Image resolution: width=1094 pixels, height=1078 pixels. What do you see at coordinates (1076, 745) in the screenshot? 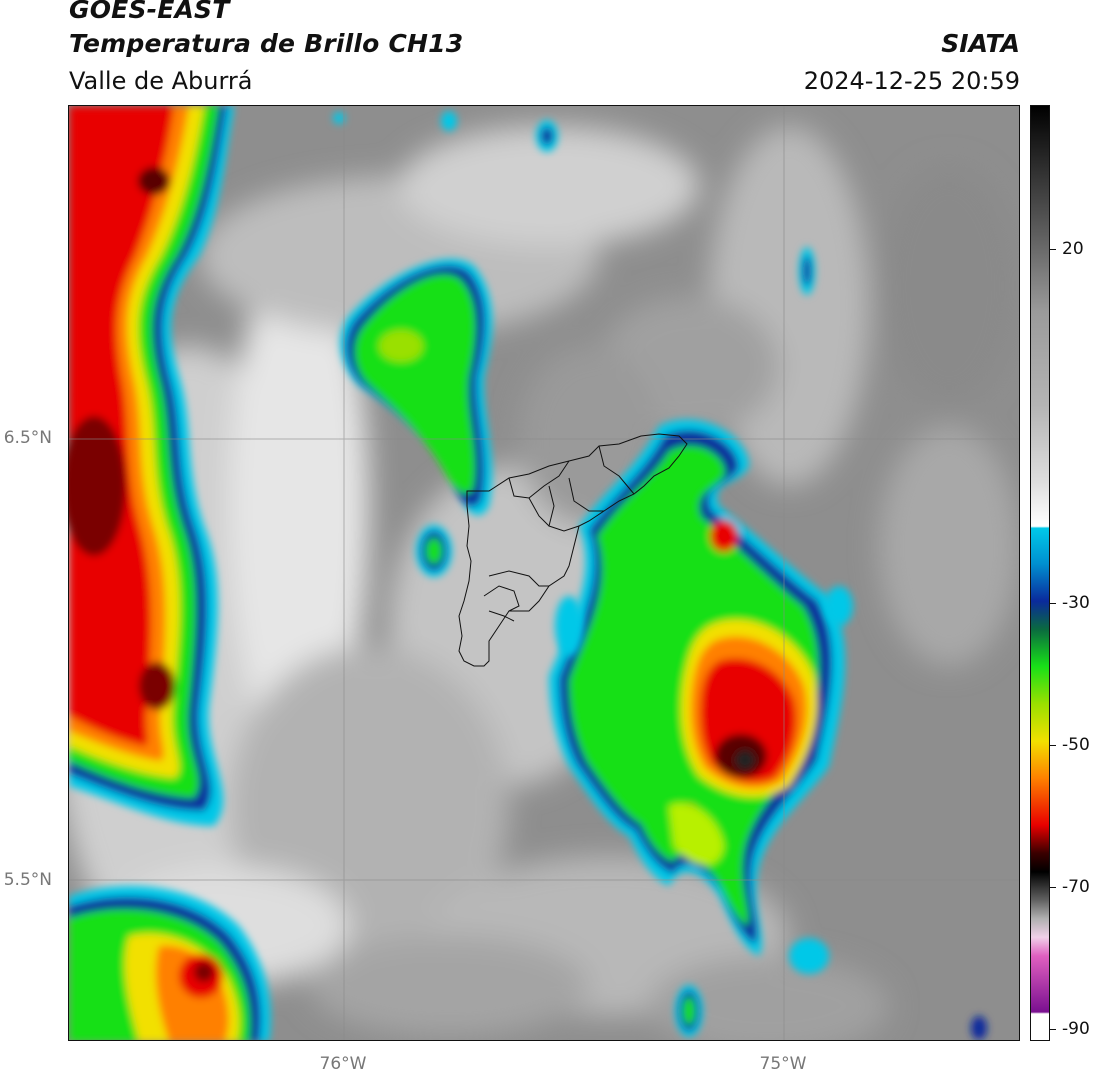
I see `colorbar-label-minus50: -50` at bounding box center [1076, 745].